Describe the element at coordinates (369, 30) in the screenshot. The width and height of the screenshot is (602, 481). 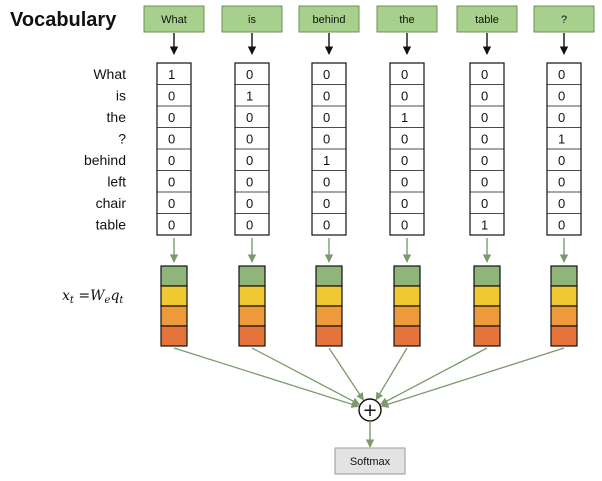
I see `input-words: What is behind the table?` at that location.